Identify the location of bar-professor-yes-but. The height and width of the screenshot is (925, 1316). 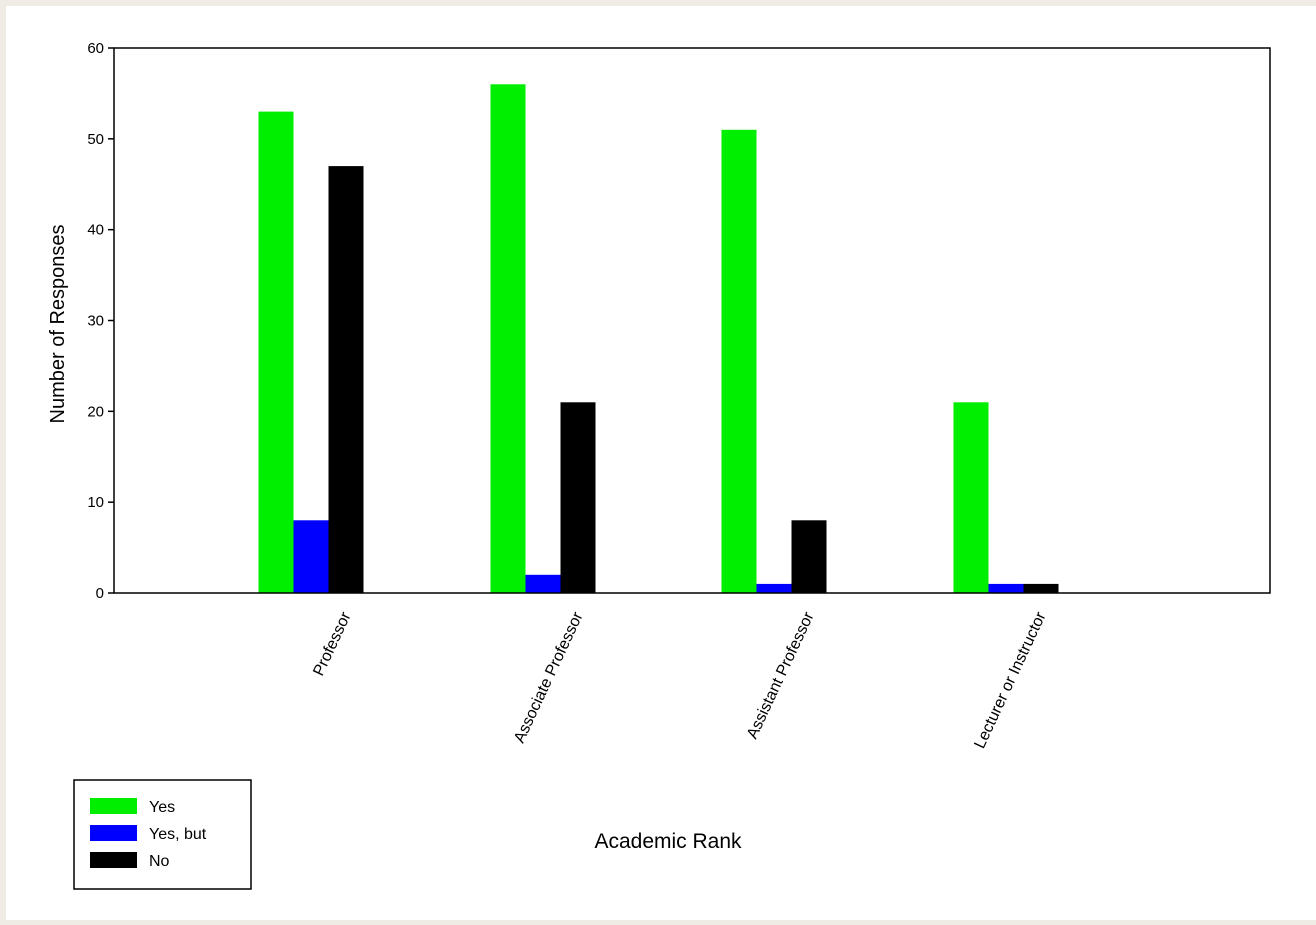
(311, 556).